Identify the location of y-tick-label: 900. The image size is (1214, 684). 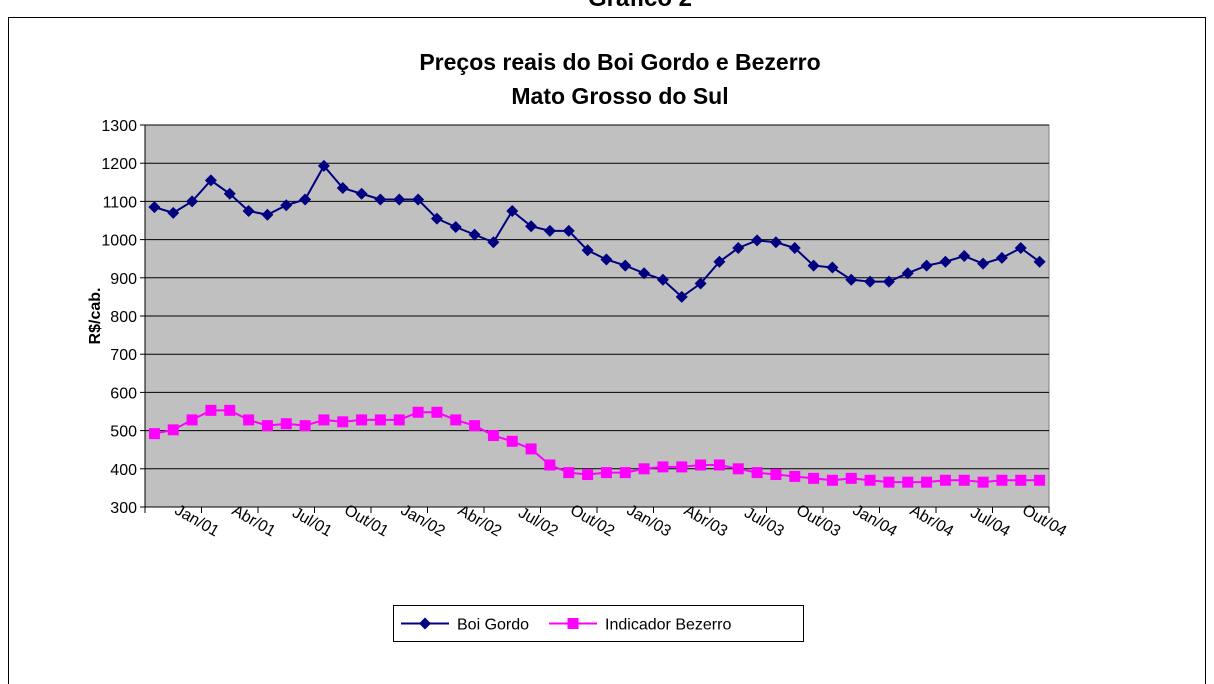
(123, 279).